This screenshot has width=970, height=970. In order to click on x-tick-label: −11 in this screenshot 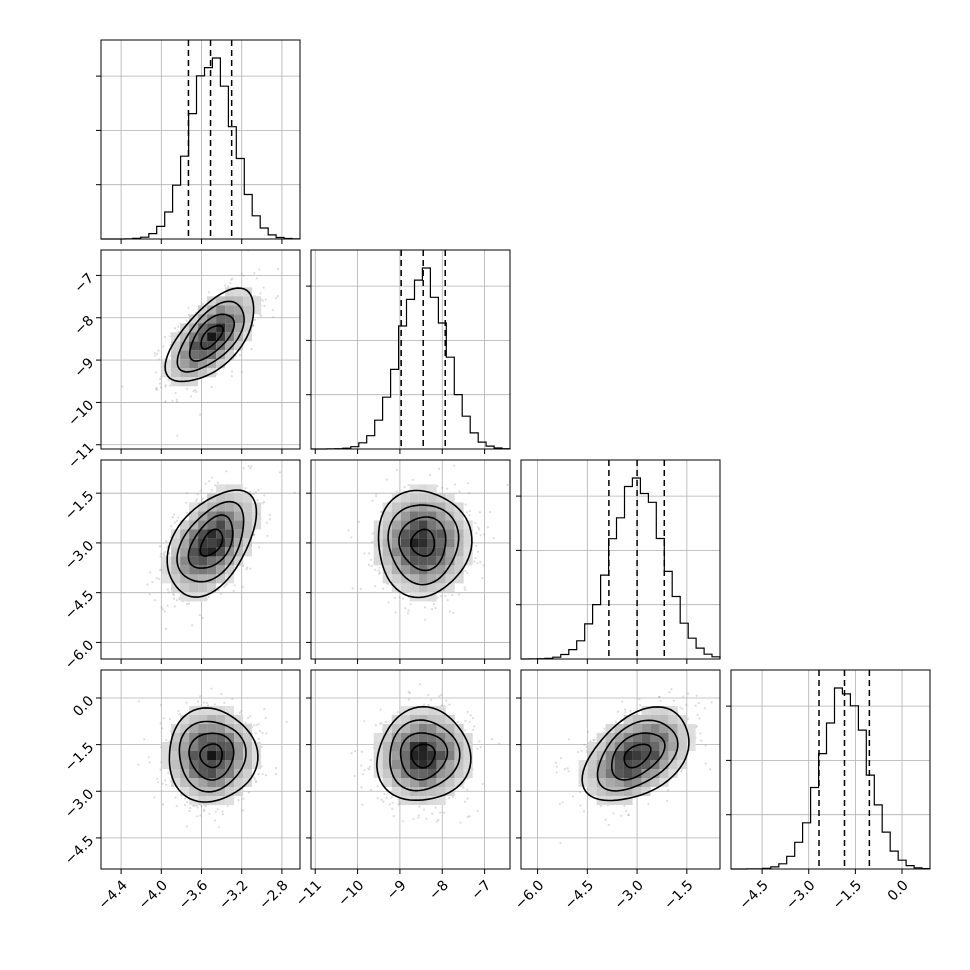, I will do `click(309, 893)`.